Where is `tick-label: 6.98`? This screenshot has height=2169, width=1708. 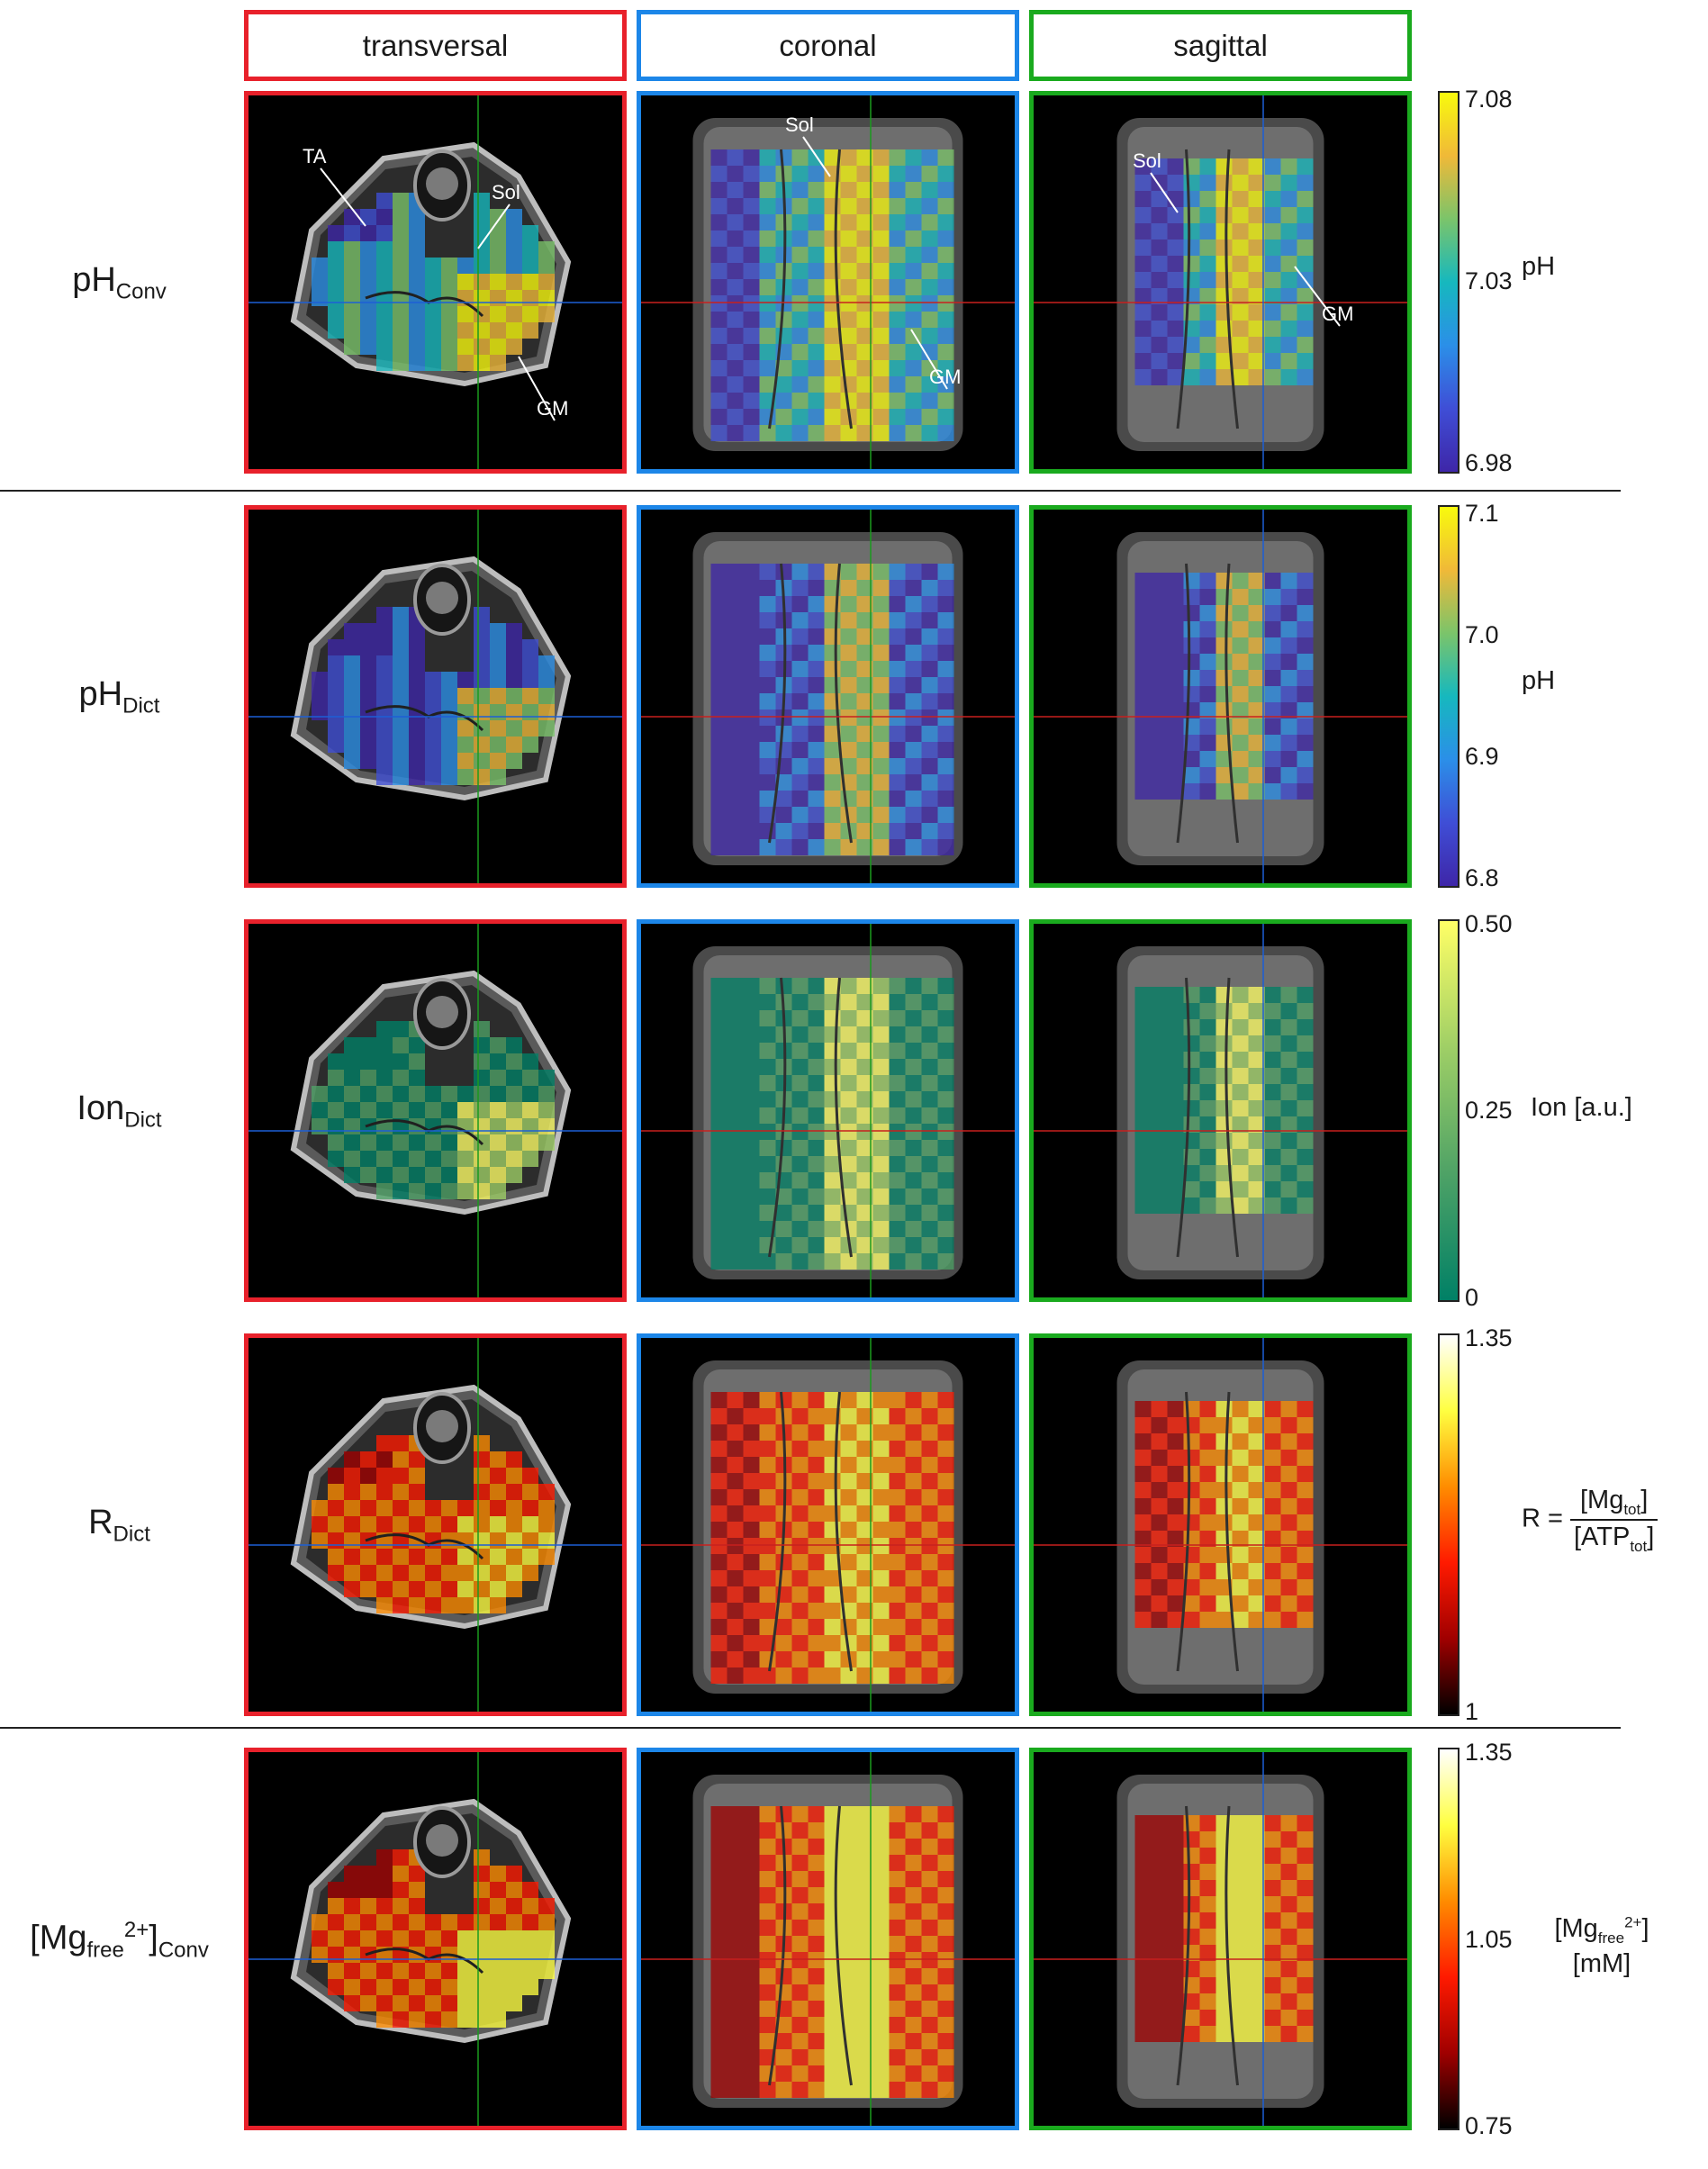
tick-label: 6.98 is located at coordinates (1489, 463).